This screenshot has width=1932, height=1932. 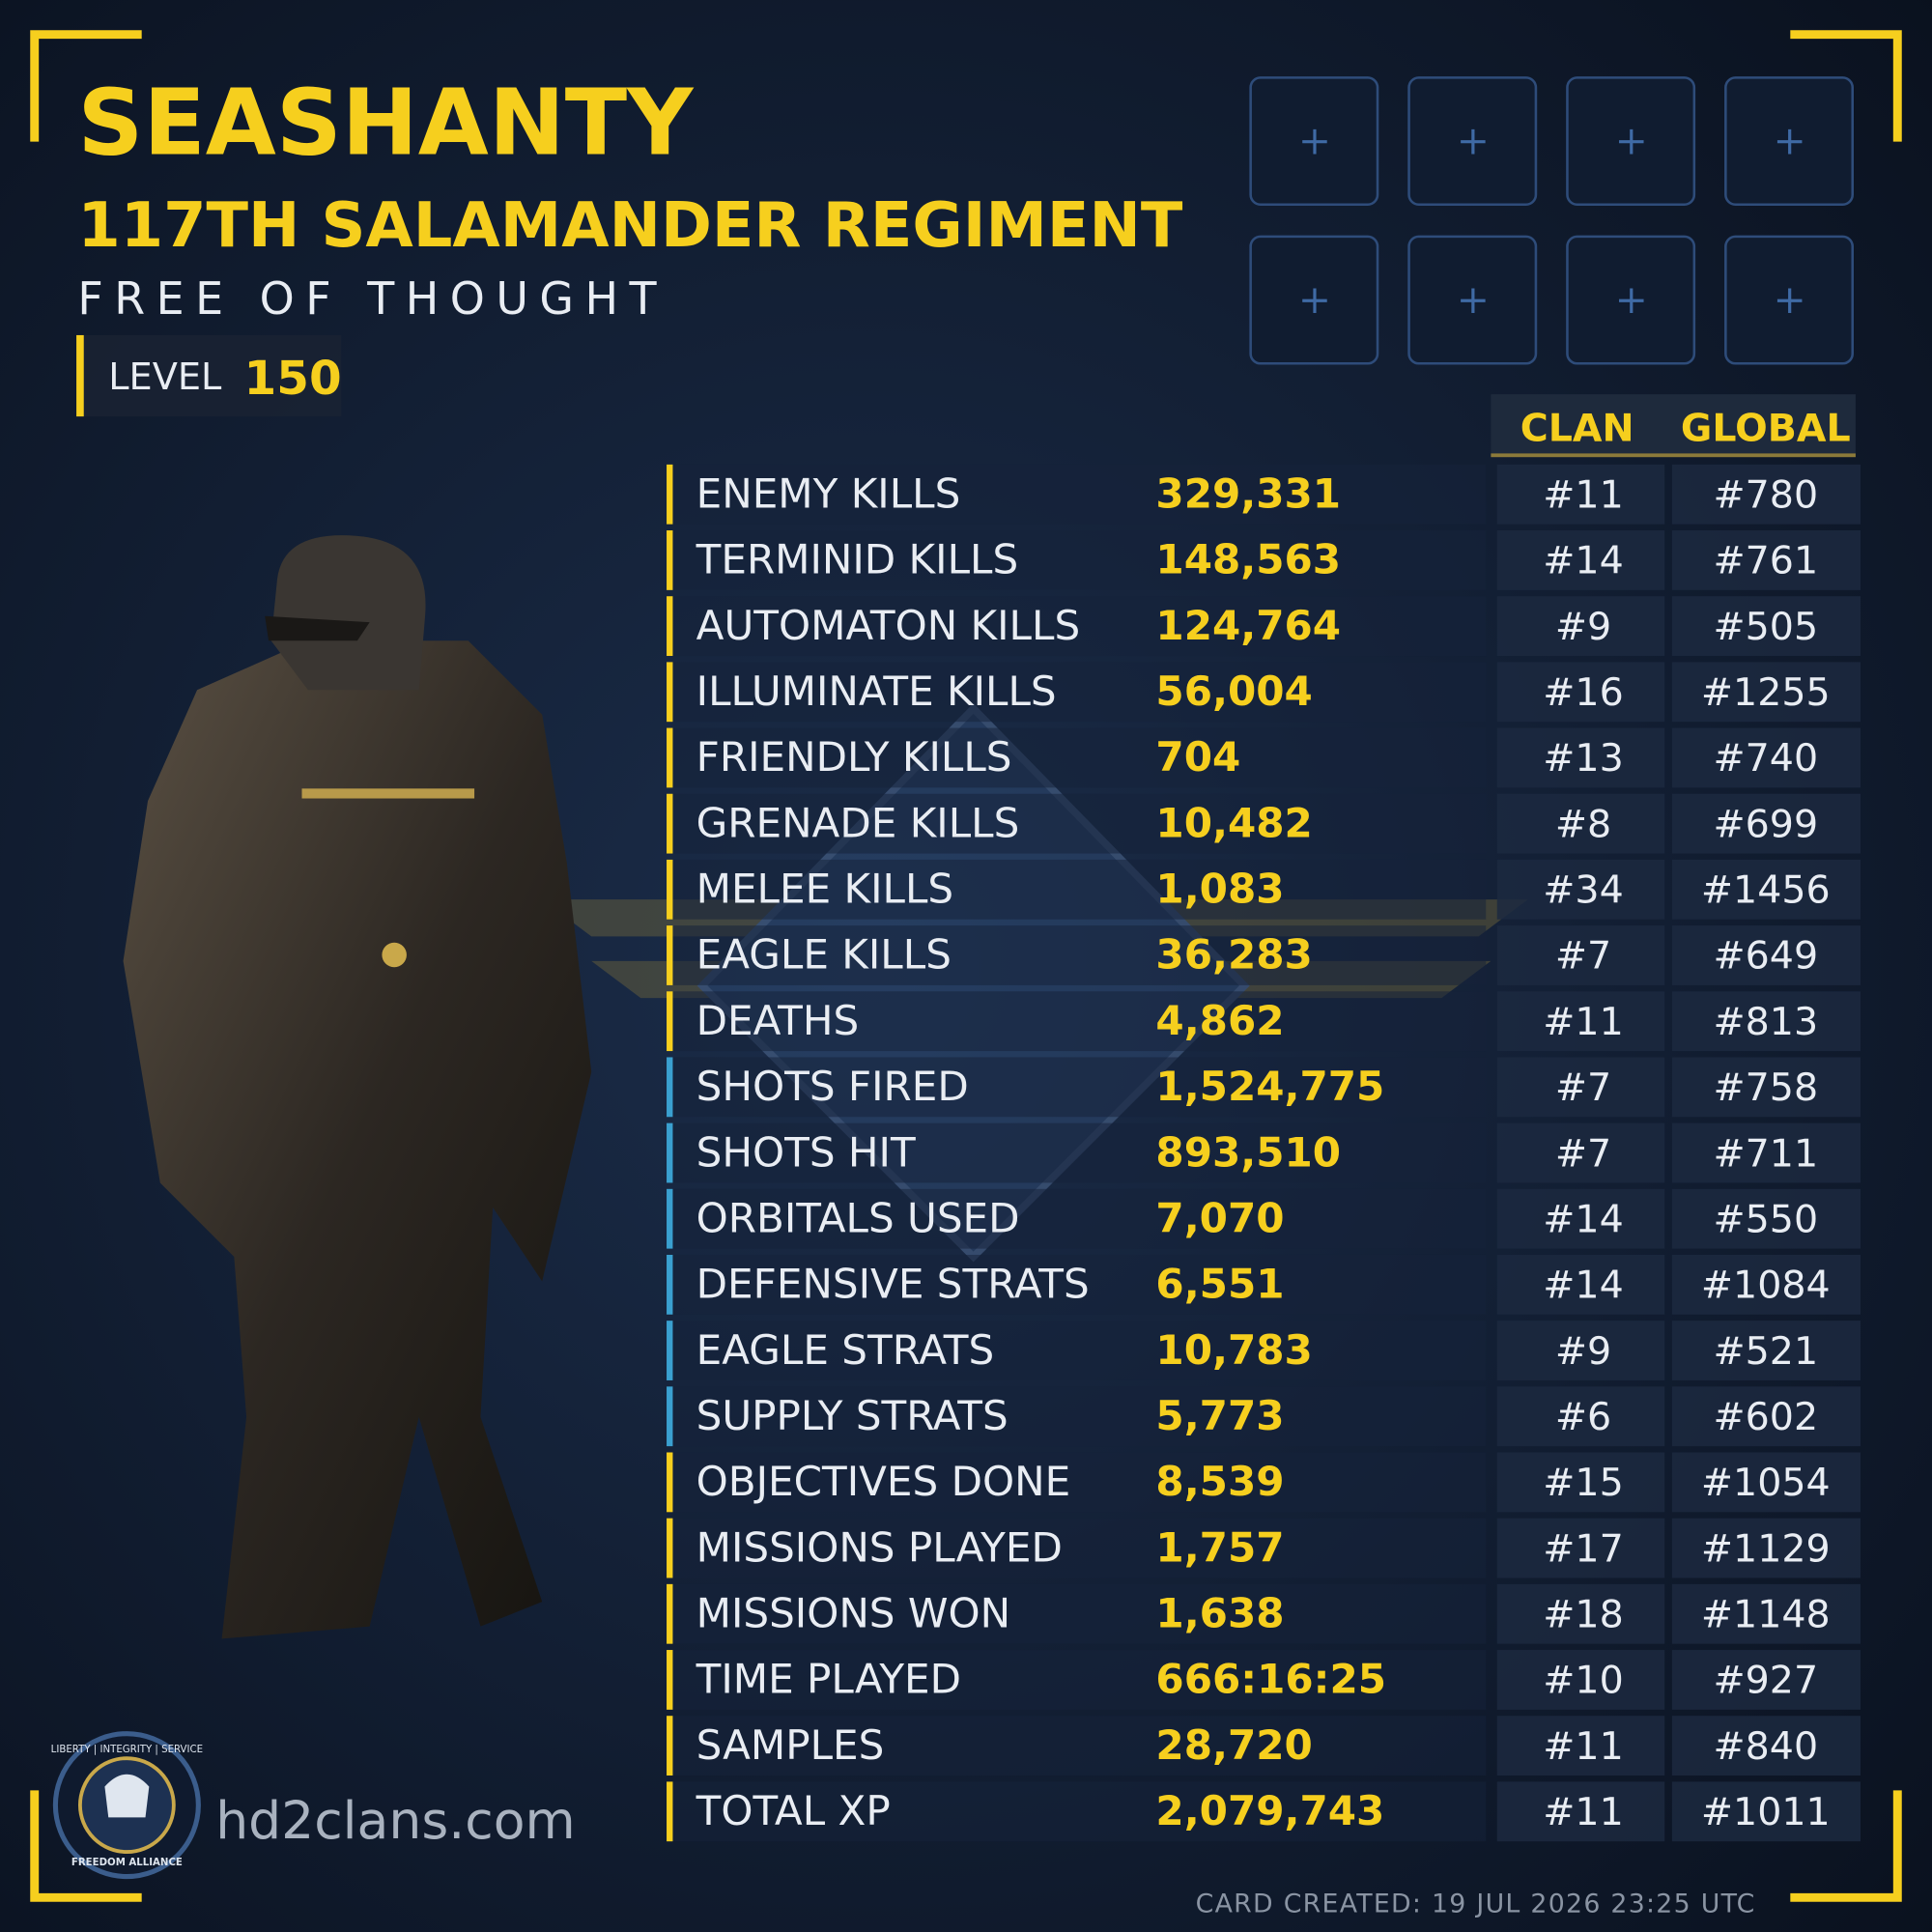 I want to click on global-rank: #1054, so click(x=1766, y=1483).